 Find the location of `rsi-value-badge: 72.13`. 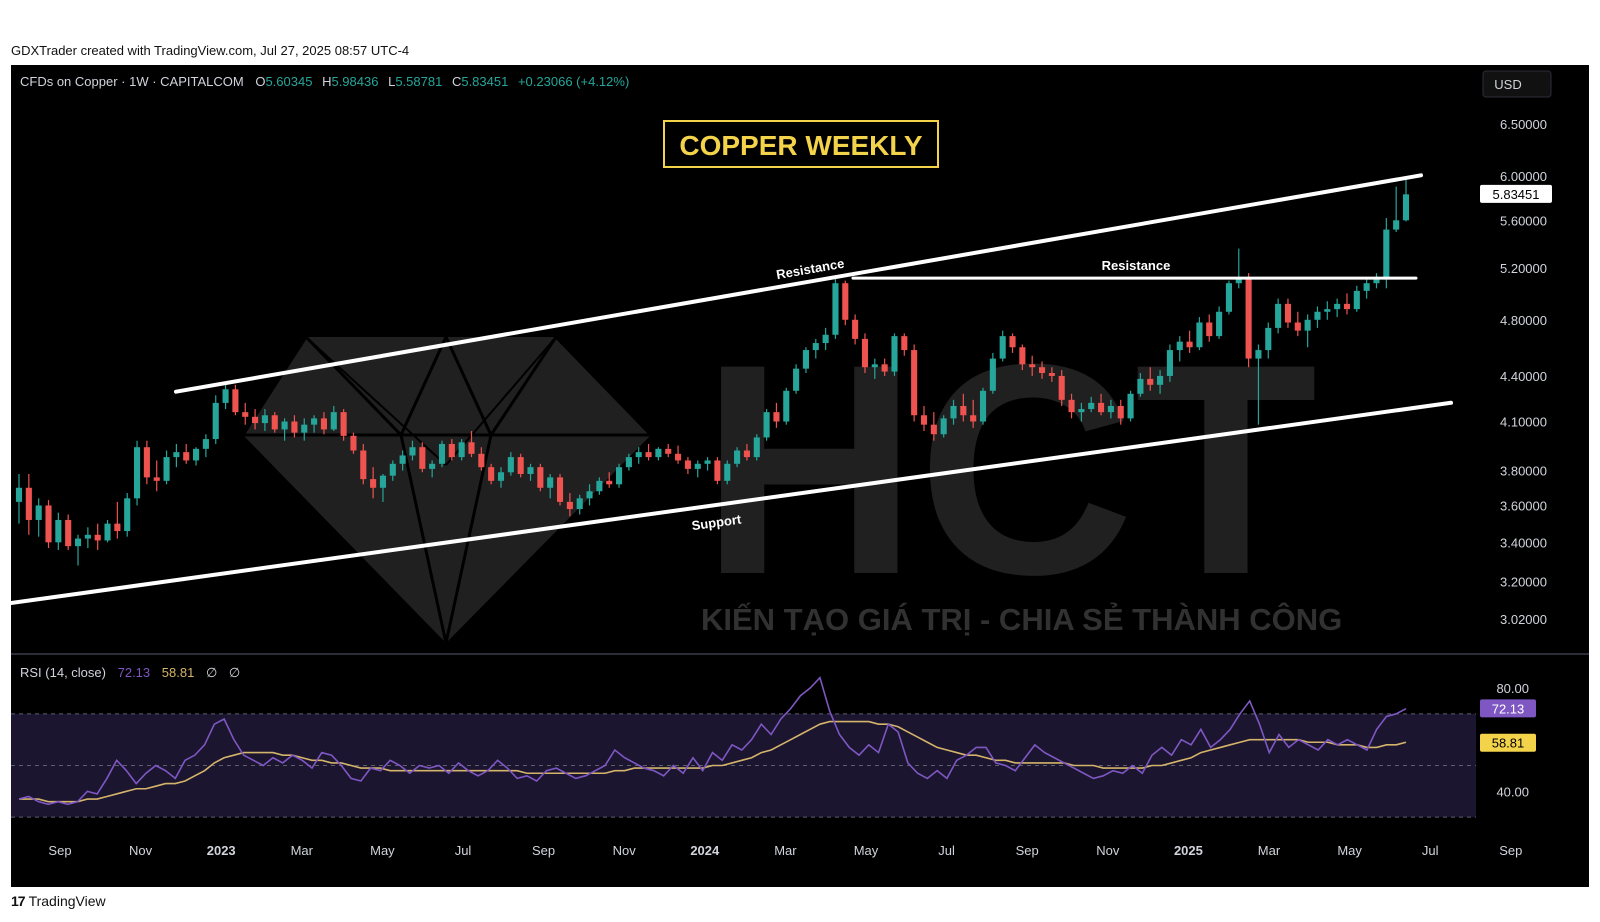

rsi-value-badge: 72.13 is located at coordinates (1508, 708).